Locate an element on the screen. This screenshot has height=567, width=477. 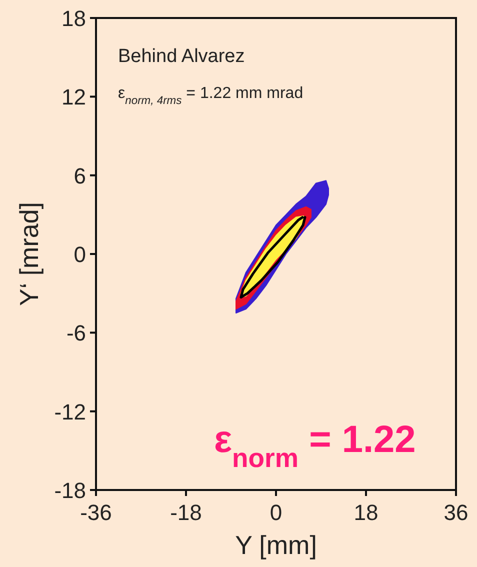
y-tick-label: 0 is located at coordinates (80, 254).